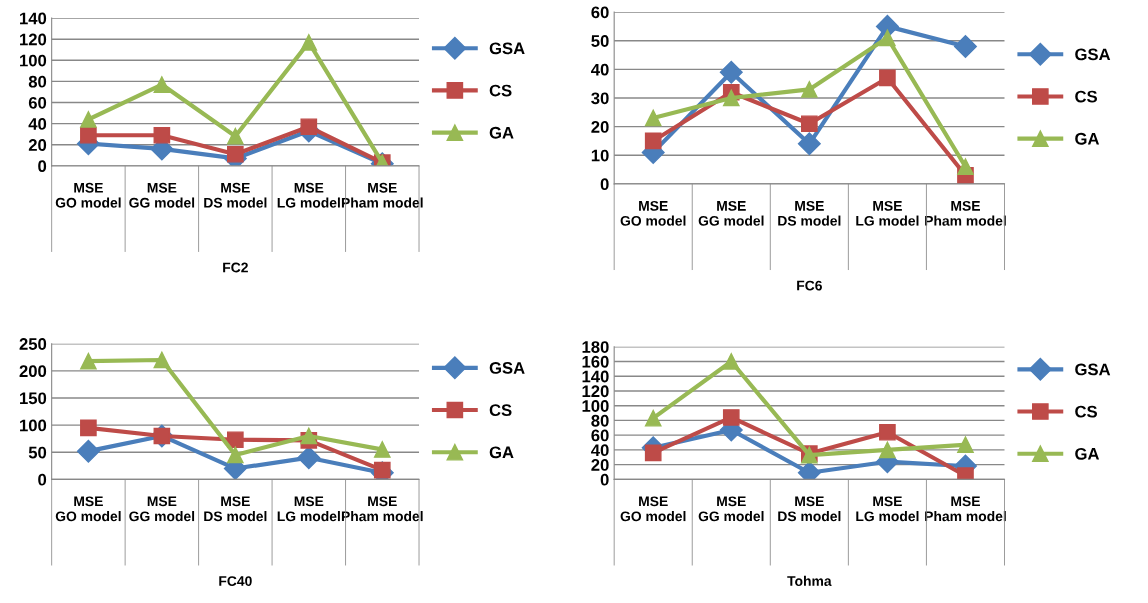 The width and height of the screenshot is (1148, 603). I want to click on x-axis-title: FC2, so click(235, 267).